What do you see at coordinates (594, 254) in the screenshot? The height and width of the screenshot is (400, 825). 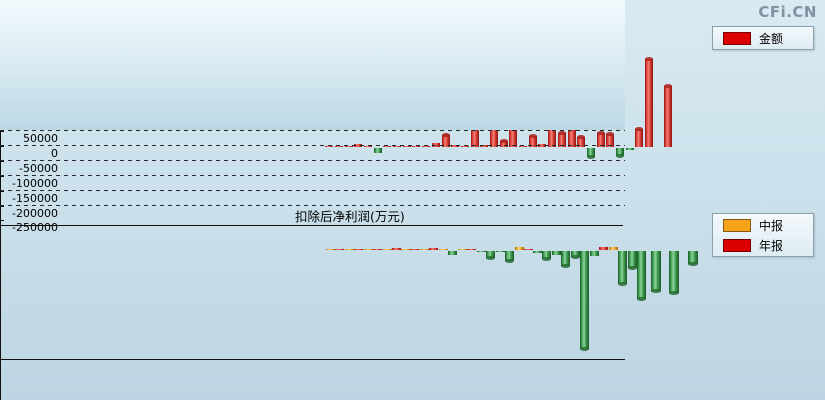 I see `interim-bar-2020` at bounding box center [594, 254].